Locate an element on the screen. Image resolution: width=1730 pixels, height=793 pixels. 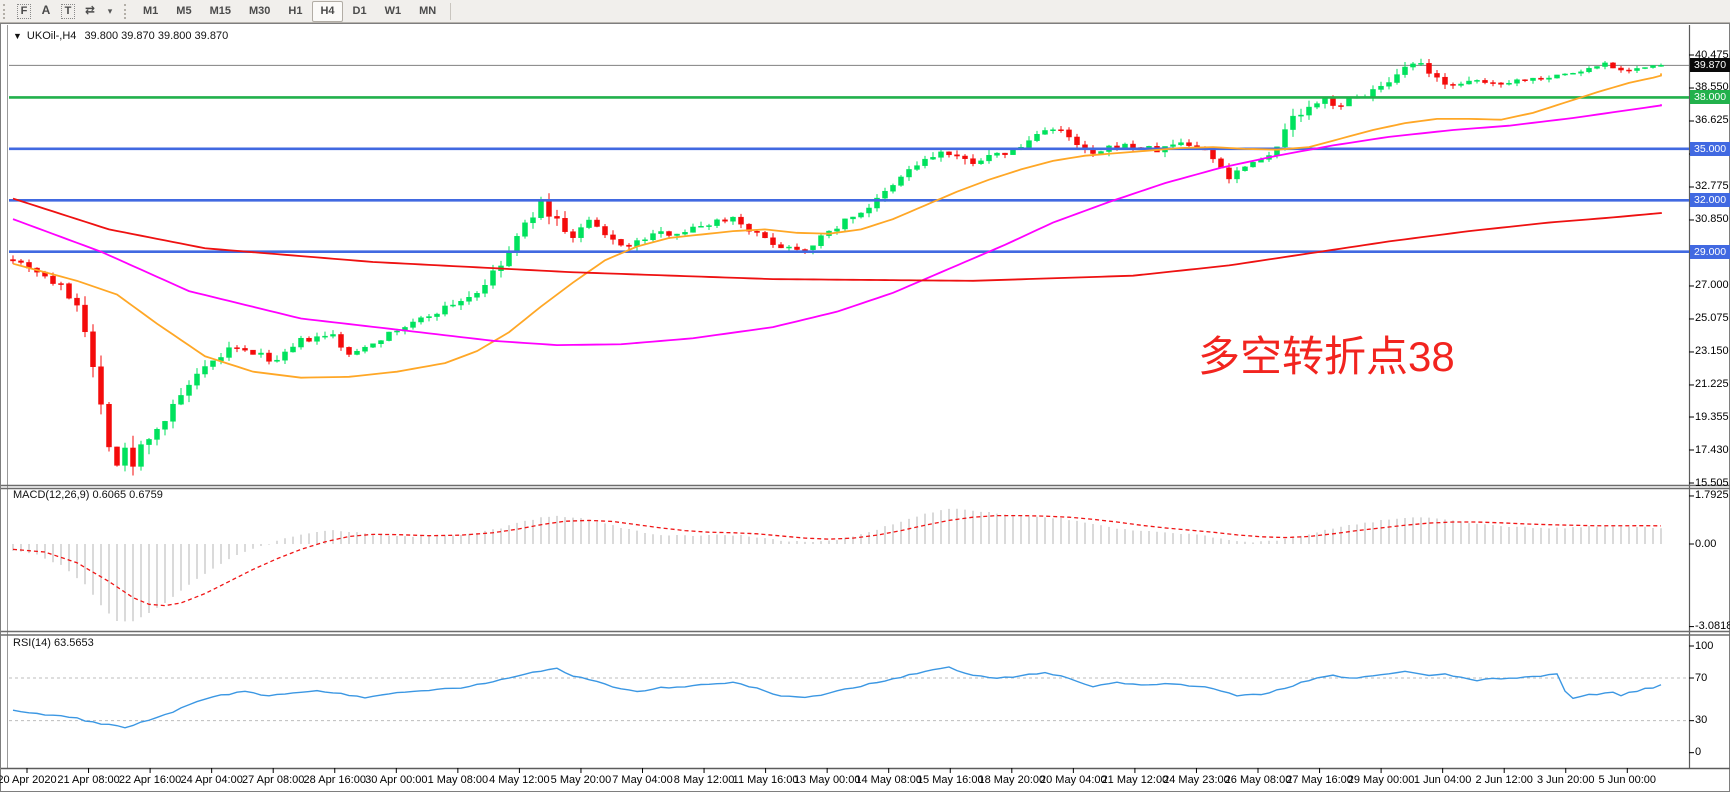
price-tick-40.475: 40.475 is located at coordinates (1712, 54).